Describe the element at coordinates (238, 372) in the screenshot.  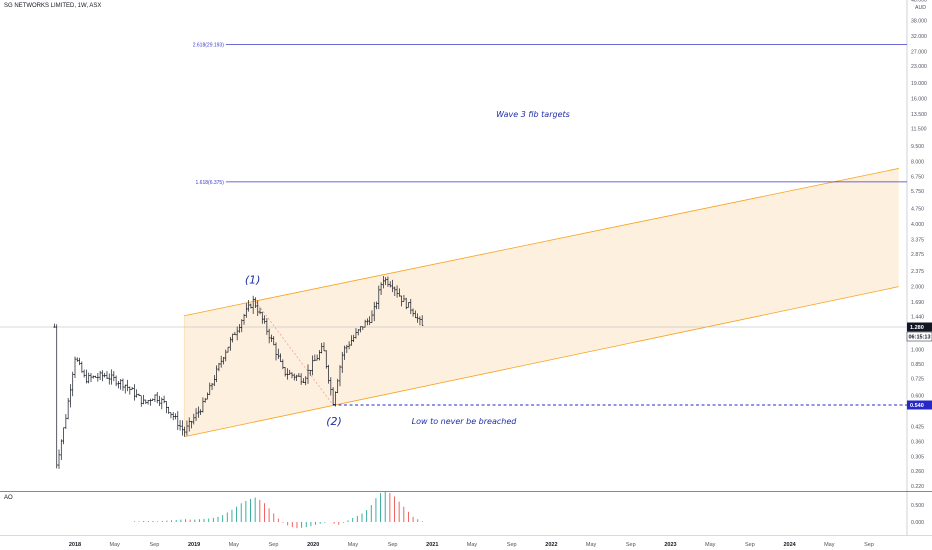
I see `ohlc-series` at that location.